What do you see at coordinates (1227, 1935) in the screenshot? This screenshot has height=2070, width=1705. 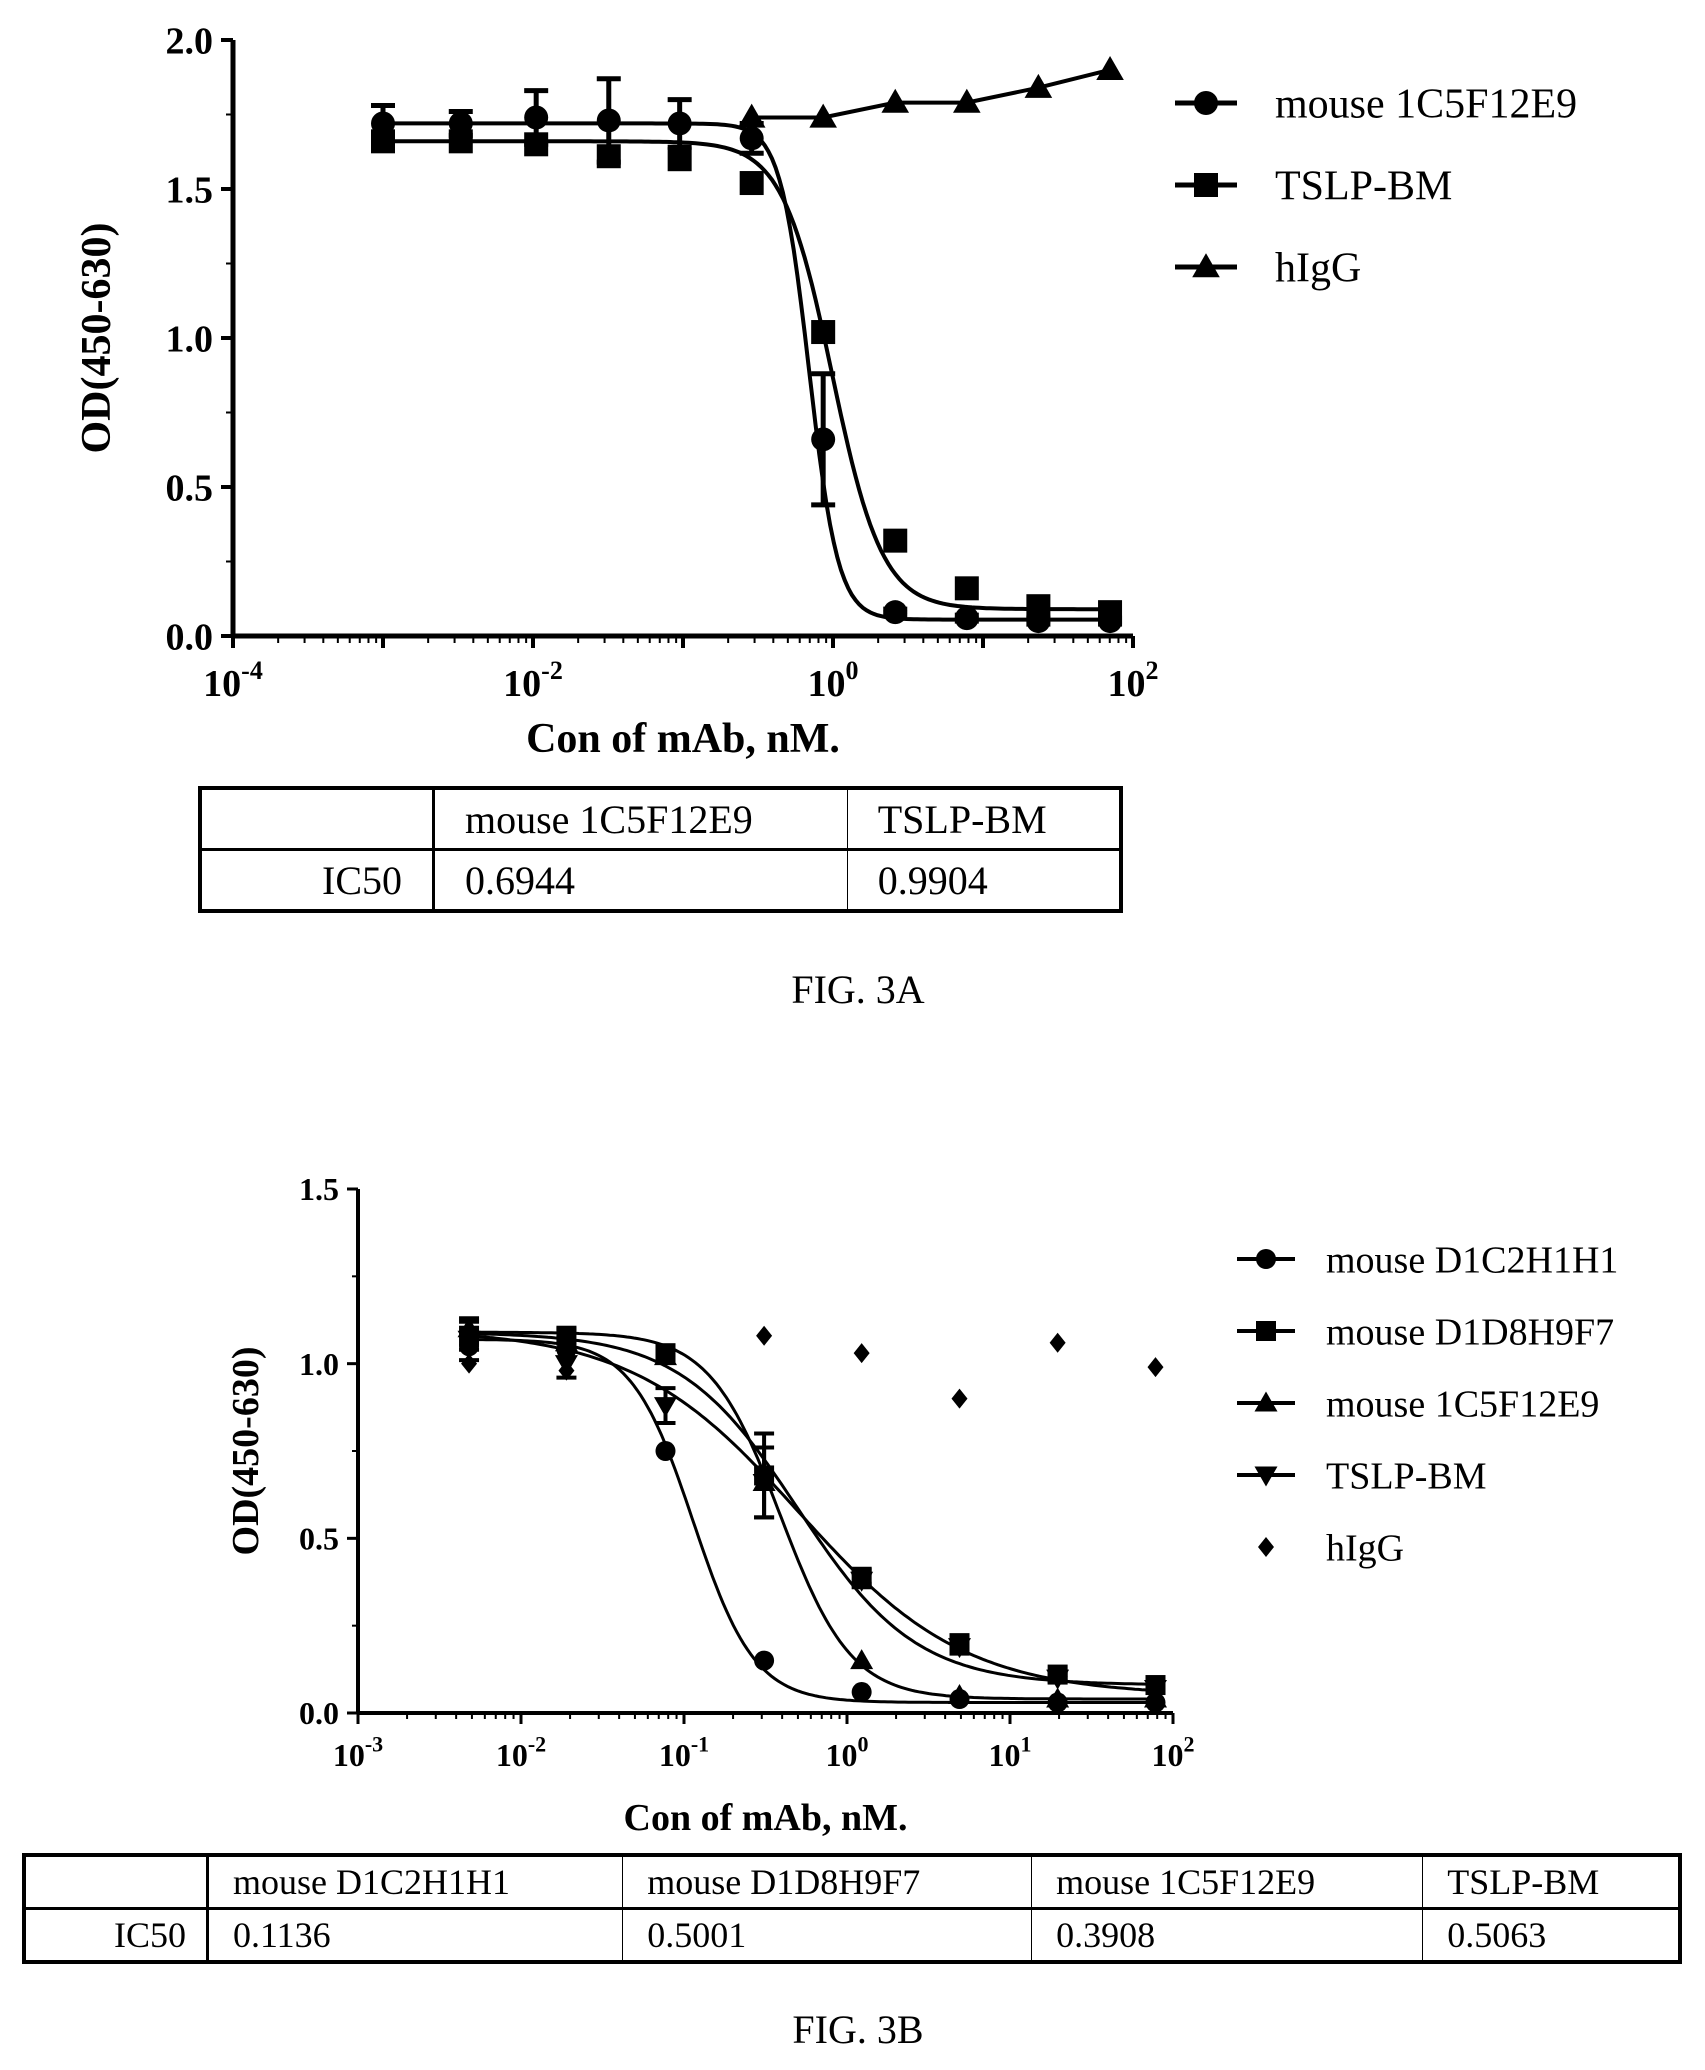 I see `table-cell: 0.3908` at bounding box center [1227, 1935].